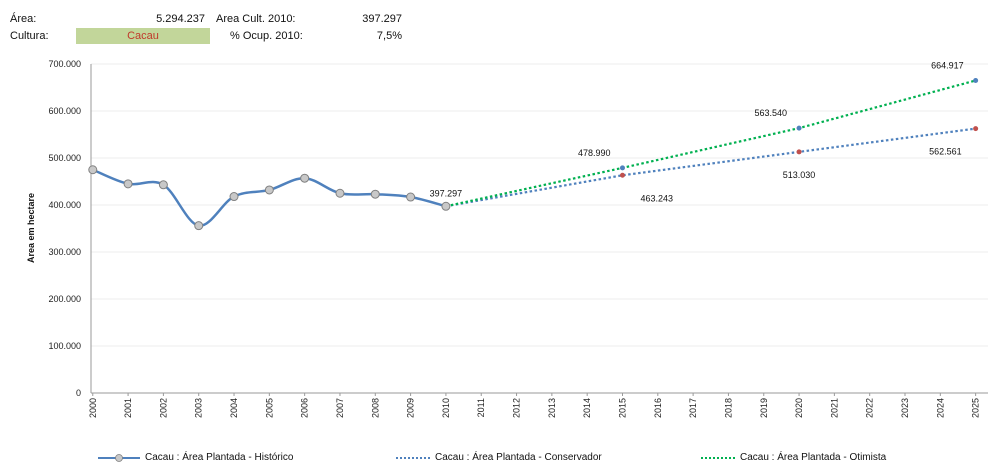  Describe the element at coordinates (266, 36) in the screenshot. I see `ocup-label: % Ocup. 2010:` at that location.